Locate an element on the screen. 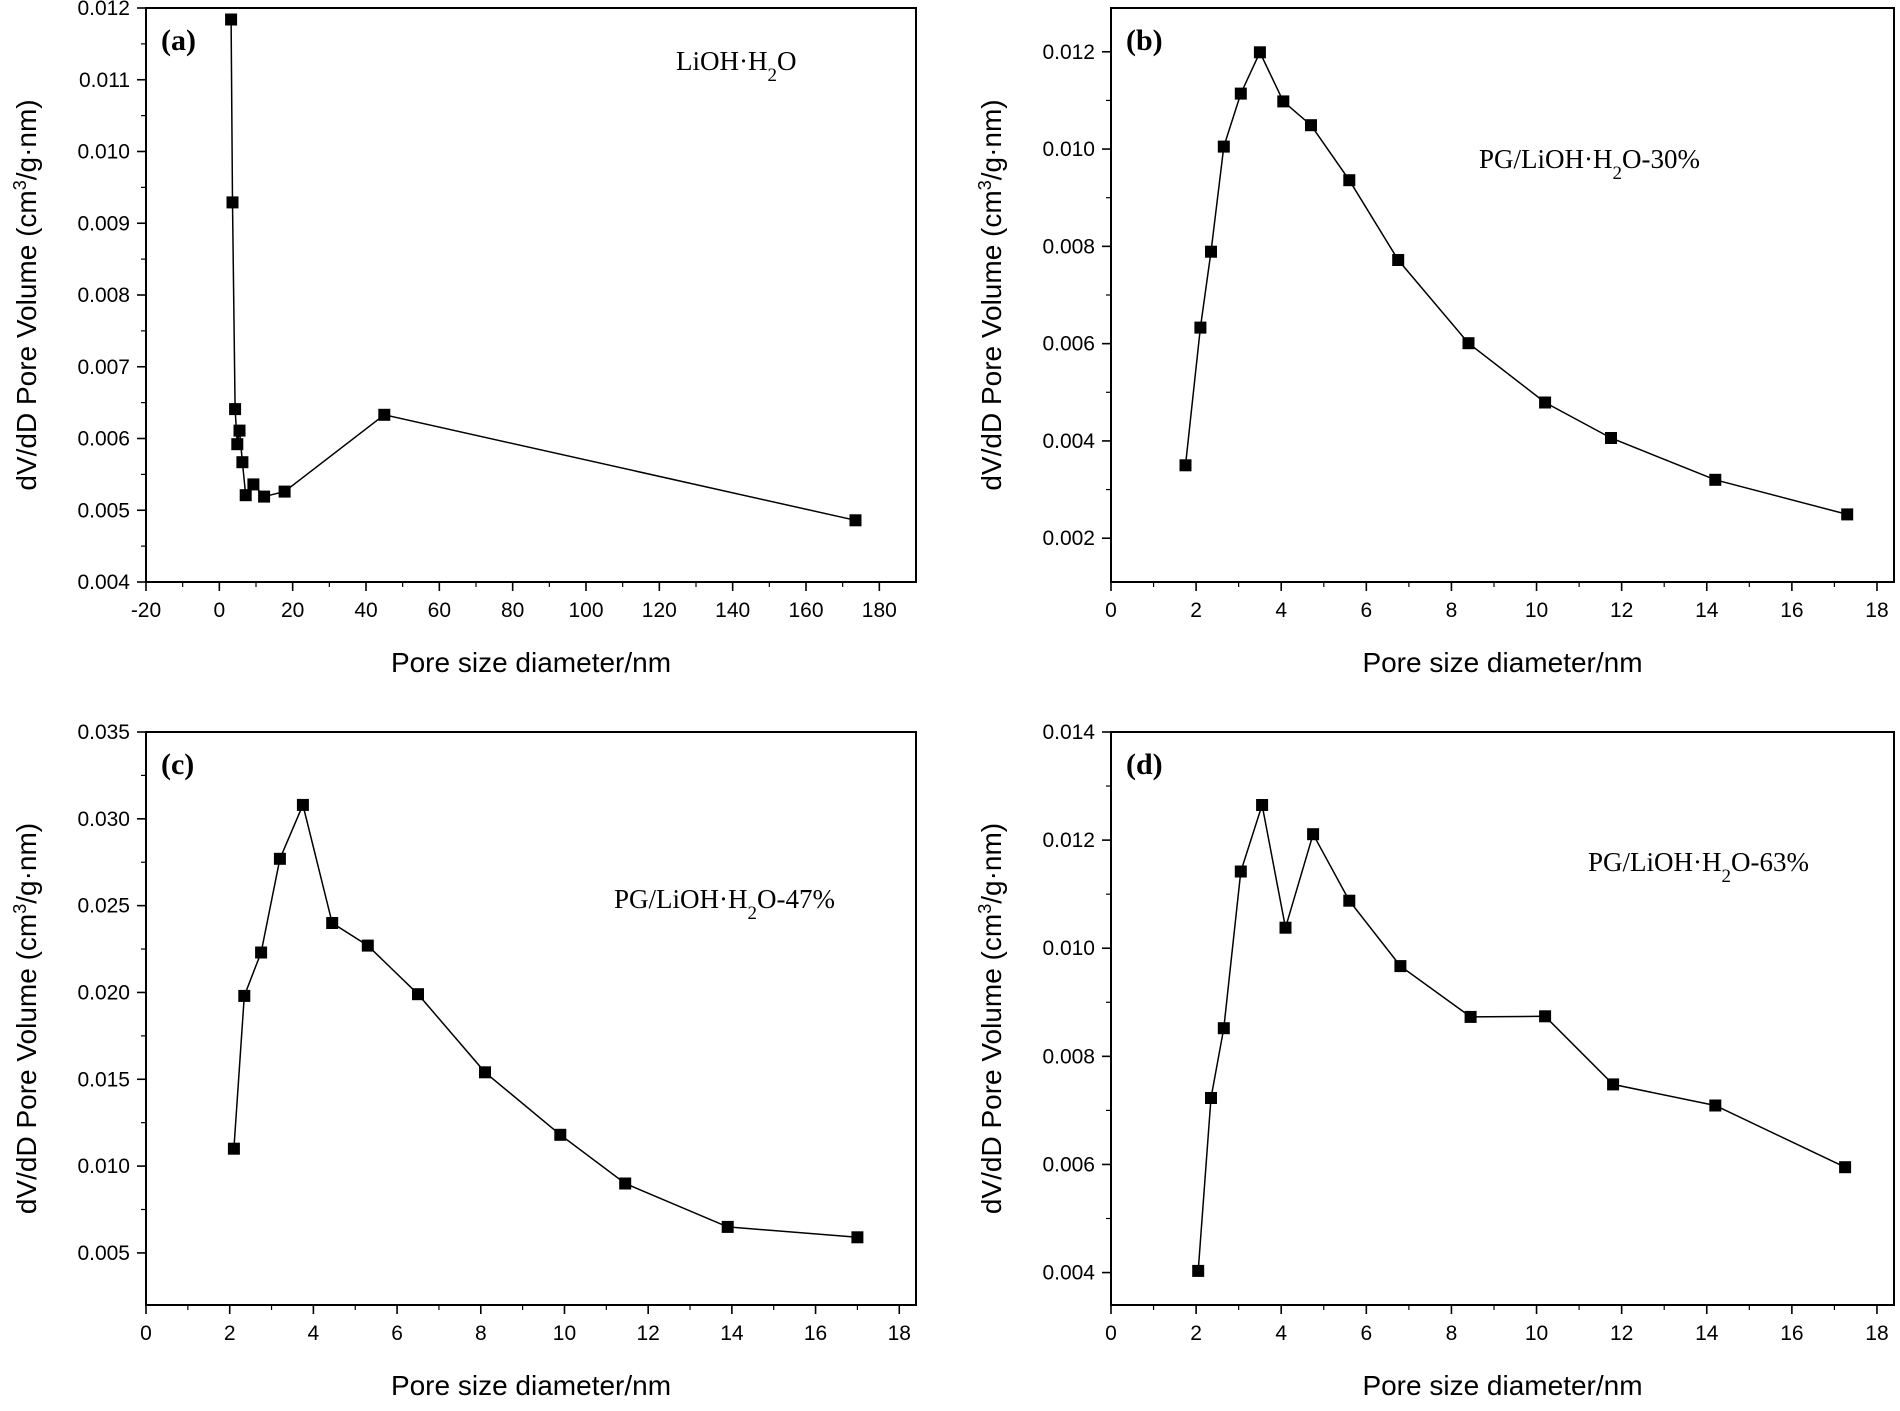 The width and height of the screenshot is (1900, 1411). panel-b-x-tick-label: 16 is located at coordinates (1791, 610).